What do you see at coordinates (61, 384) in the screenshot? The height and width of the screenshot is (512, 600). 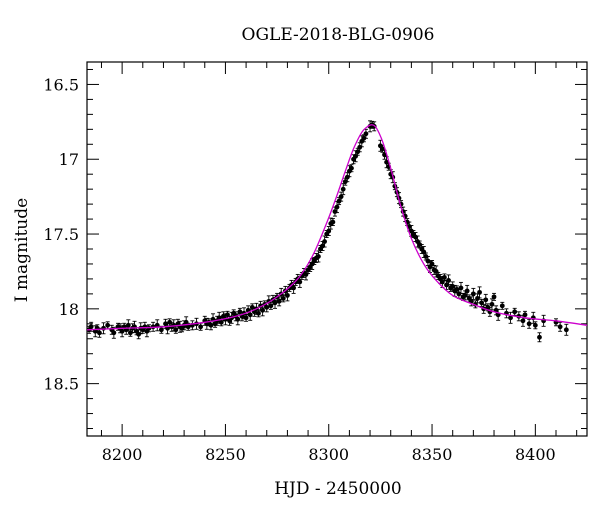 I see `y-tick-label: 18.5` at bounding box center [61, 384].